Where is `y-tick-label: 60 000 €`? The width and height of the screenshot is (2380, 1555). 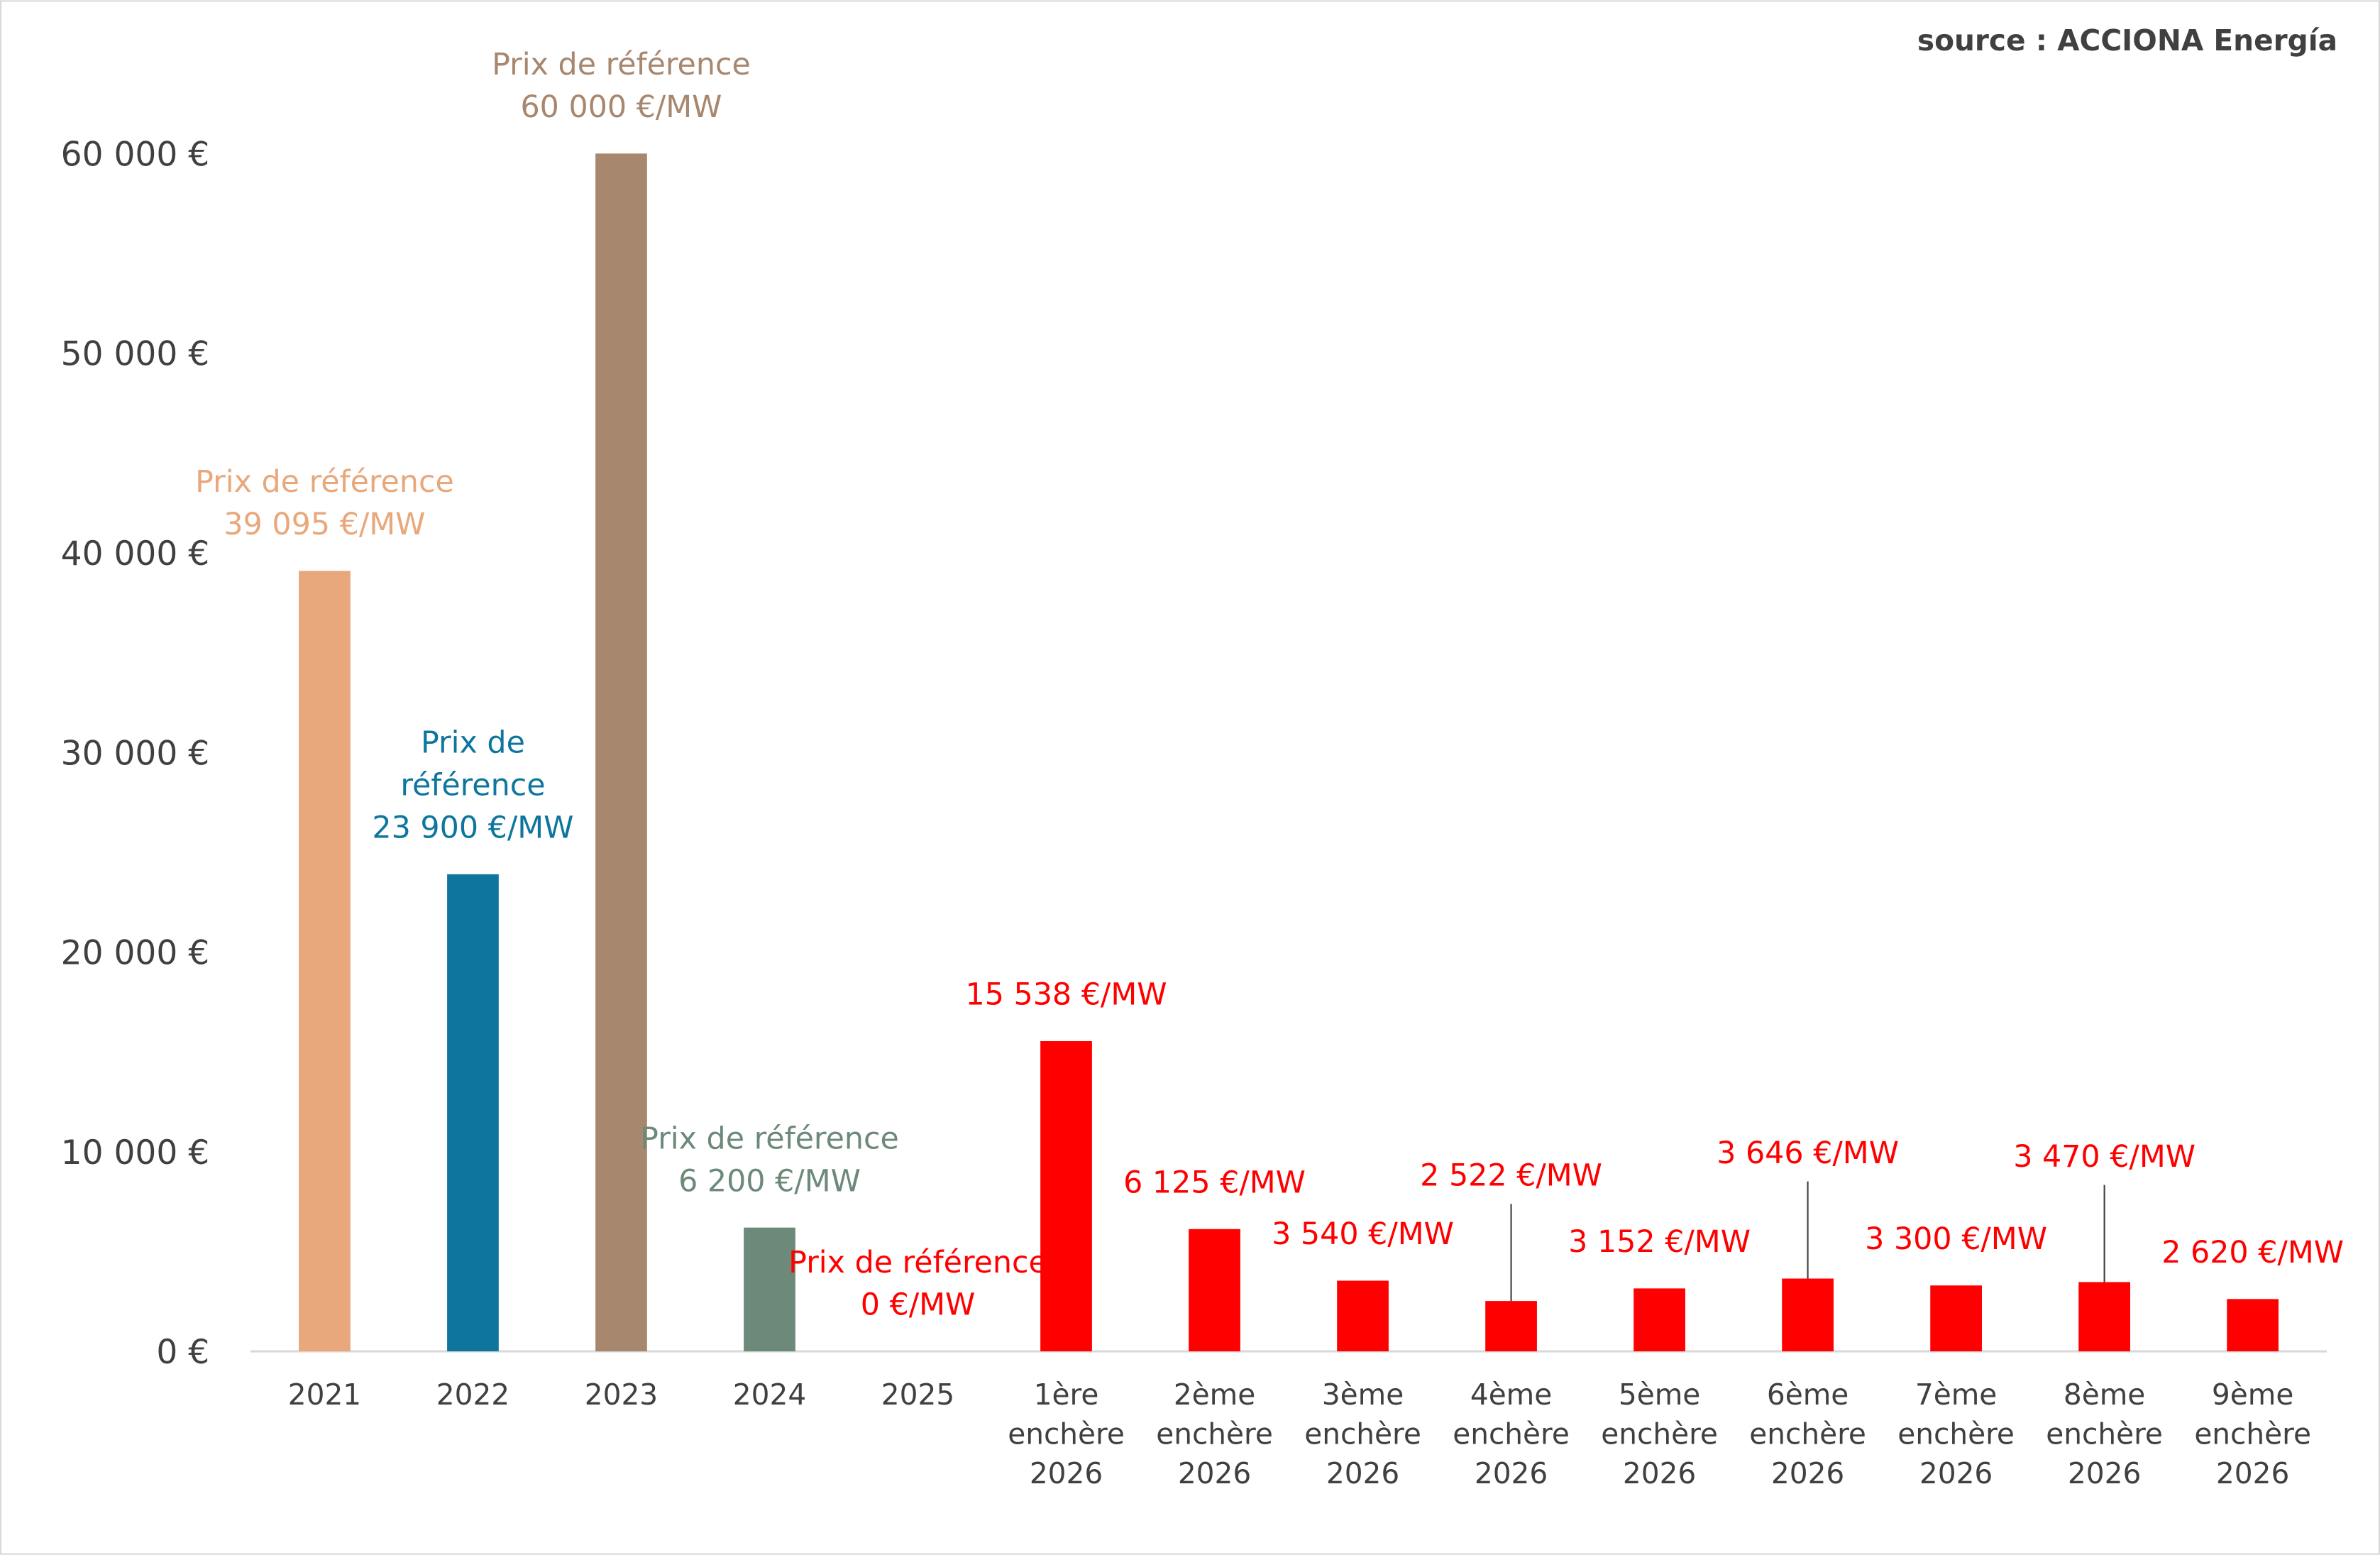
y-tick-label: 60 000 € is located at coordinates (136, 154).